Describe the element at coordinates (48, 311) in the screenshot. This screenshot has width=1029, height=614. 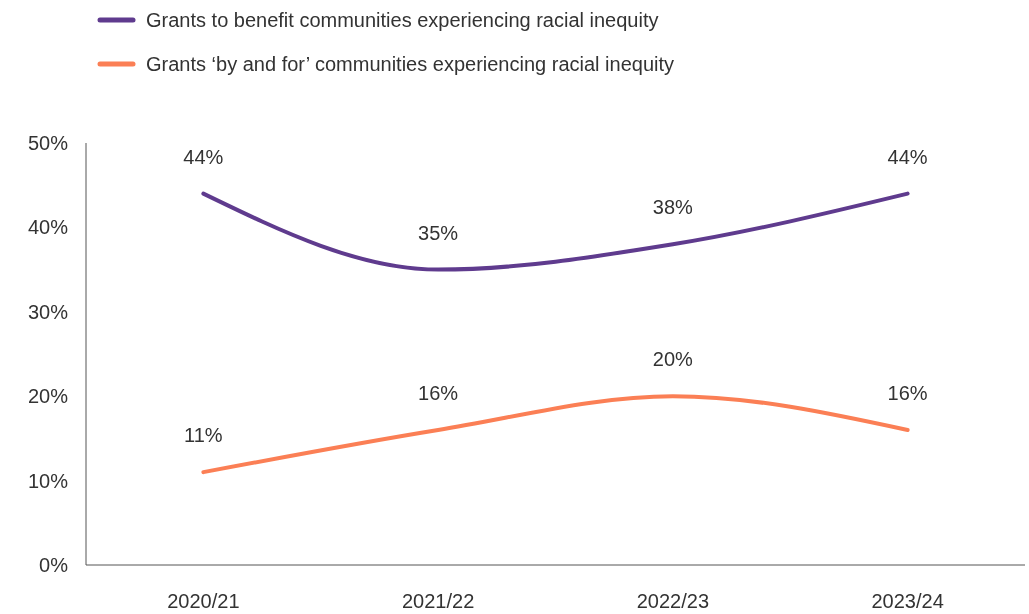
I see `y-tick-label: 30%` at that location.